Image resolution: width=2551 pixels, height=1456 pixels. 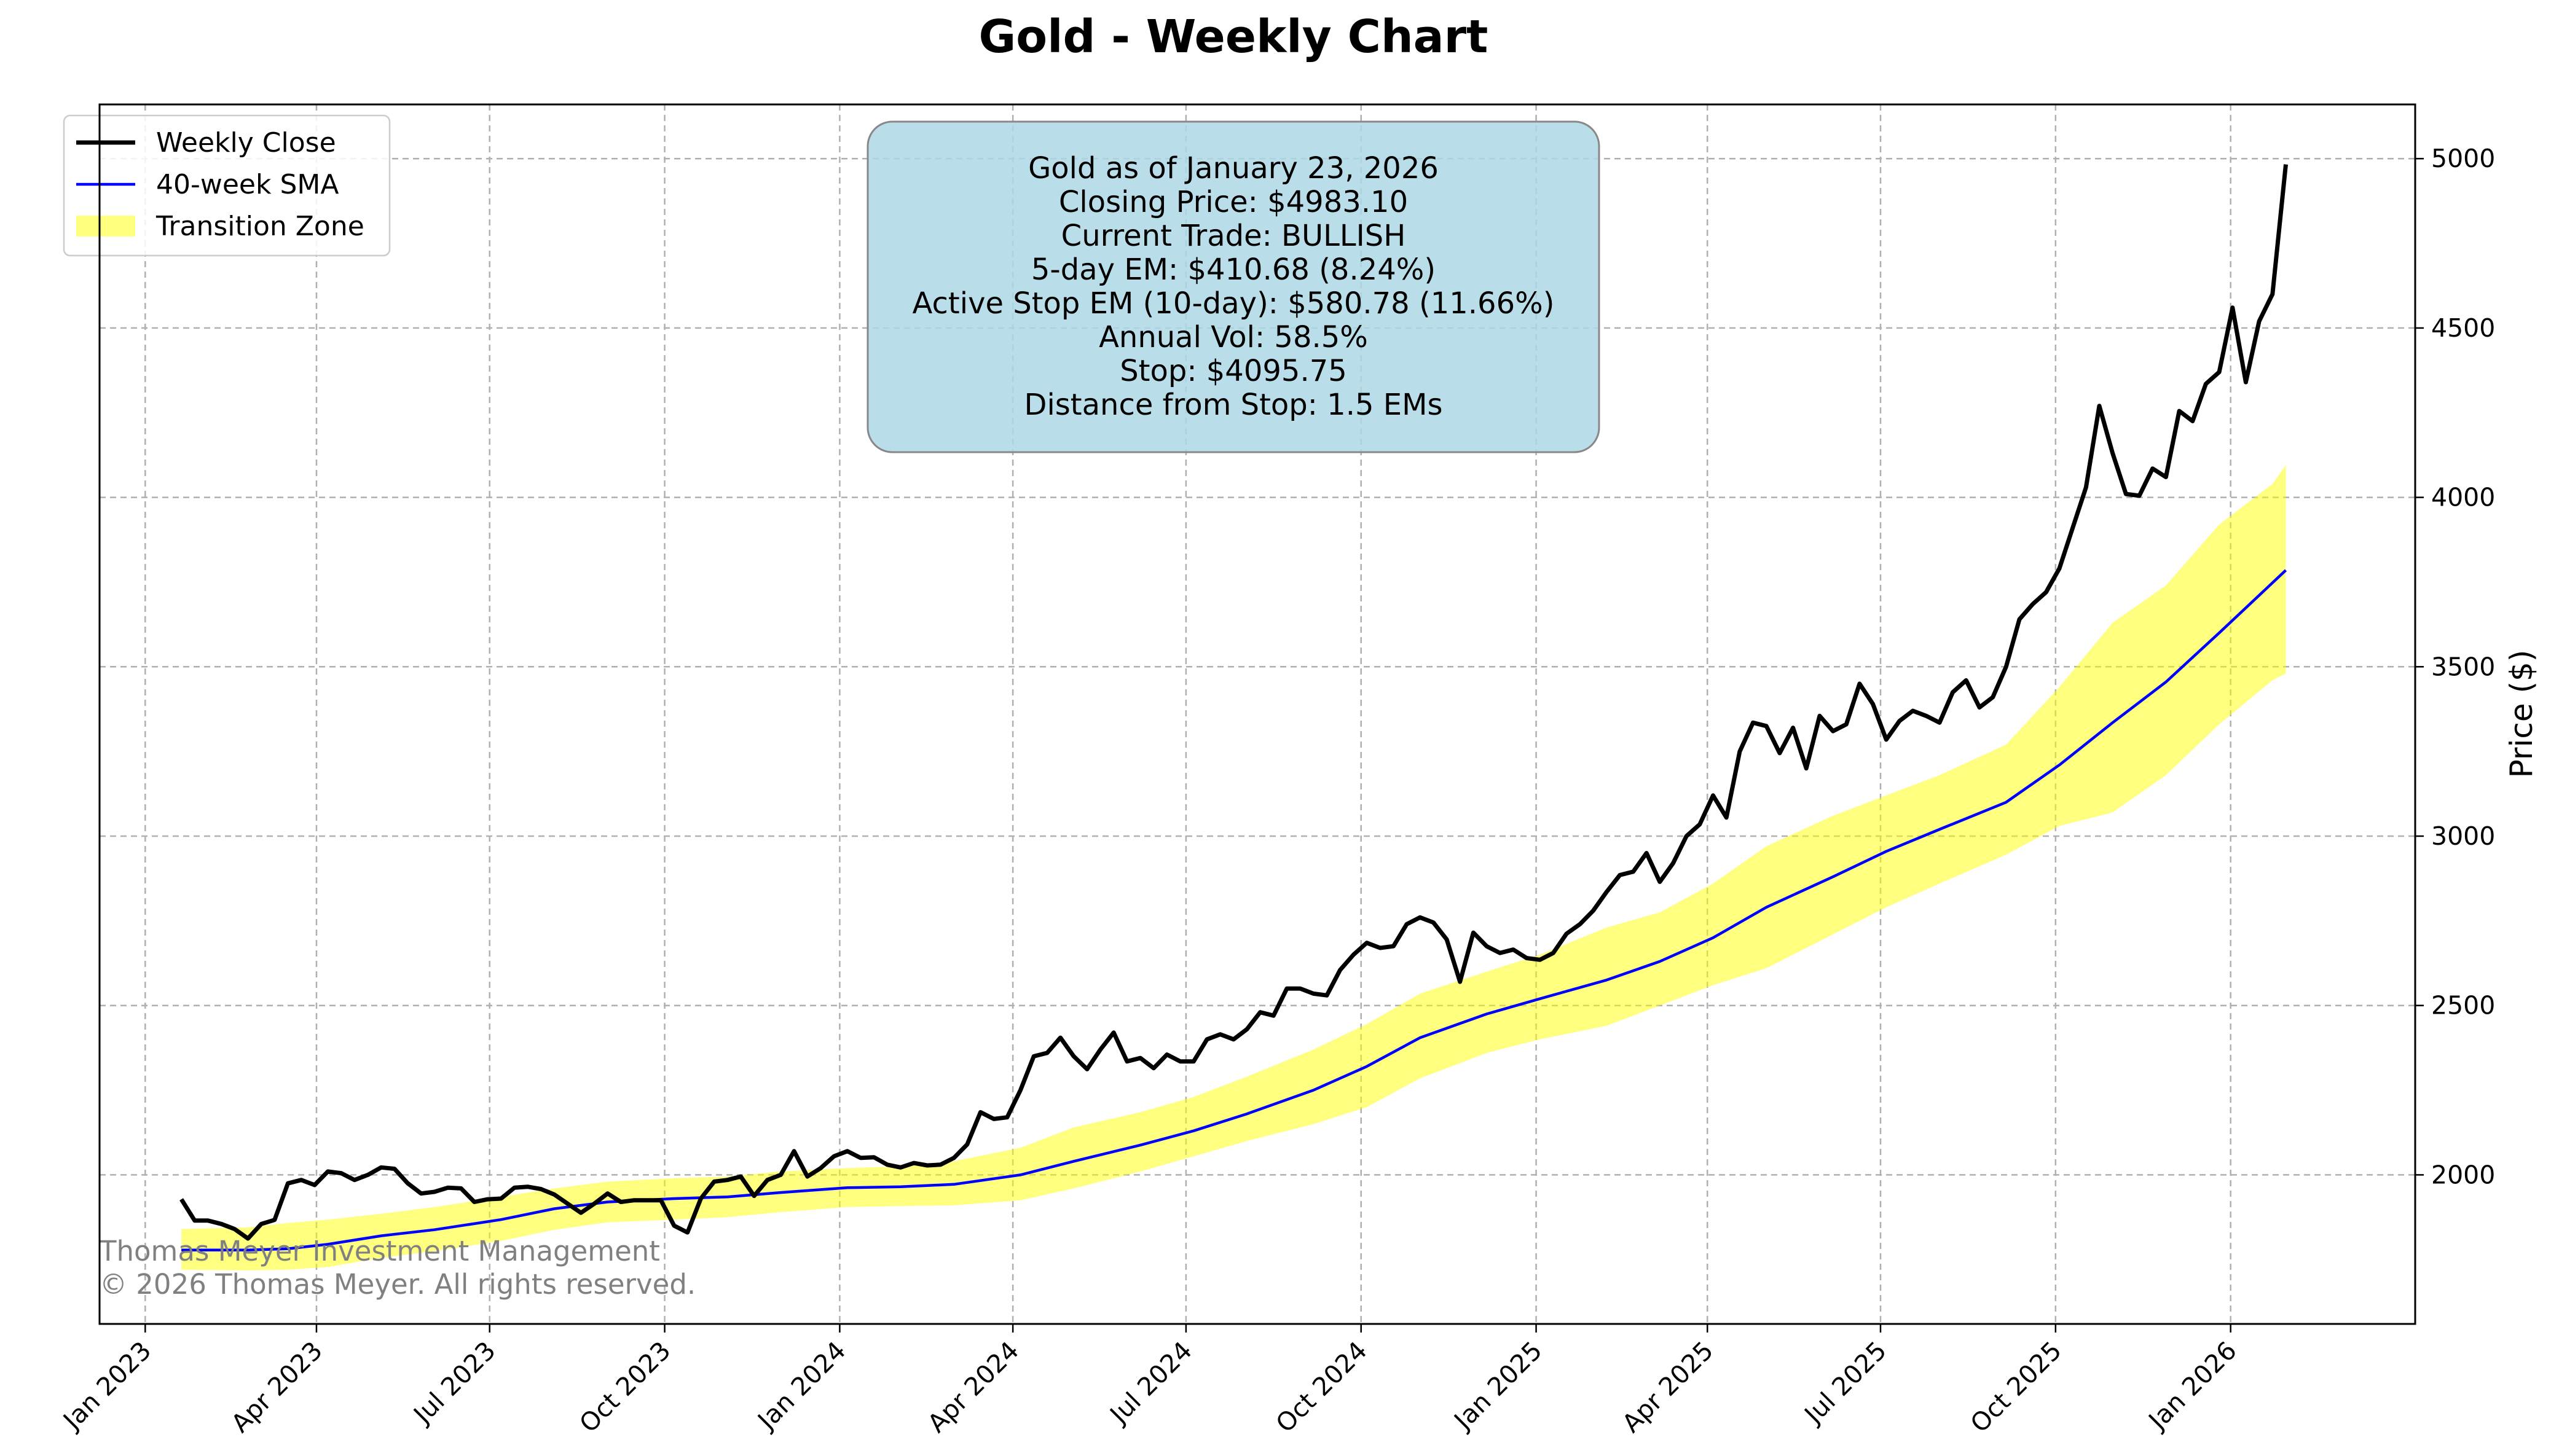 I want to click on legend-label: 40-week SMA, so click(x=247, y=184).